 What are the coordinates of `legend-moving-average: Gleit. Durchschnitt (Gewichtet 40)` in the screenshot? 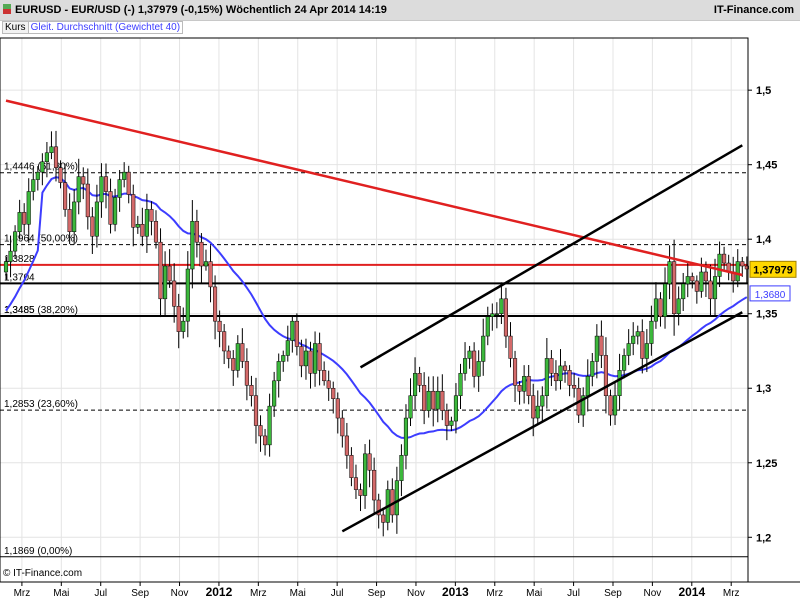 It's located at (106, 27).